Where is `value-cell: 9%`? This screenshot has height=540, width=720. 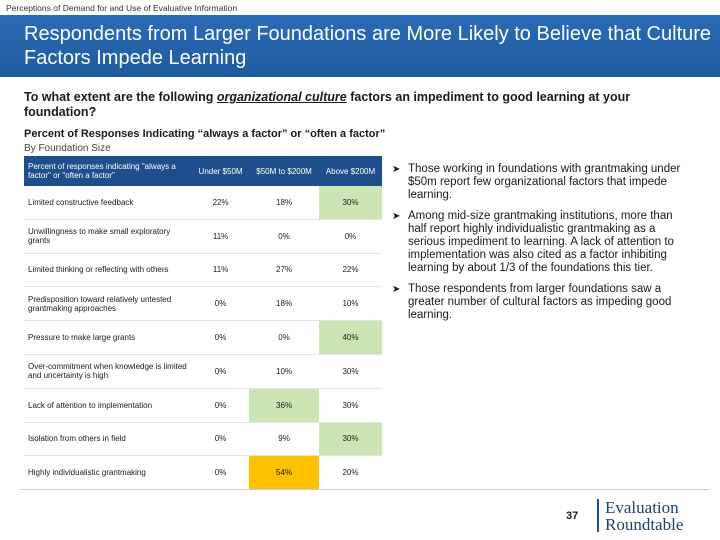
value-cell: 9% is located at coordinates (284, 439).